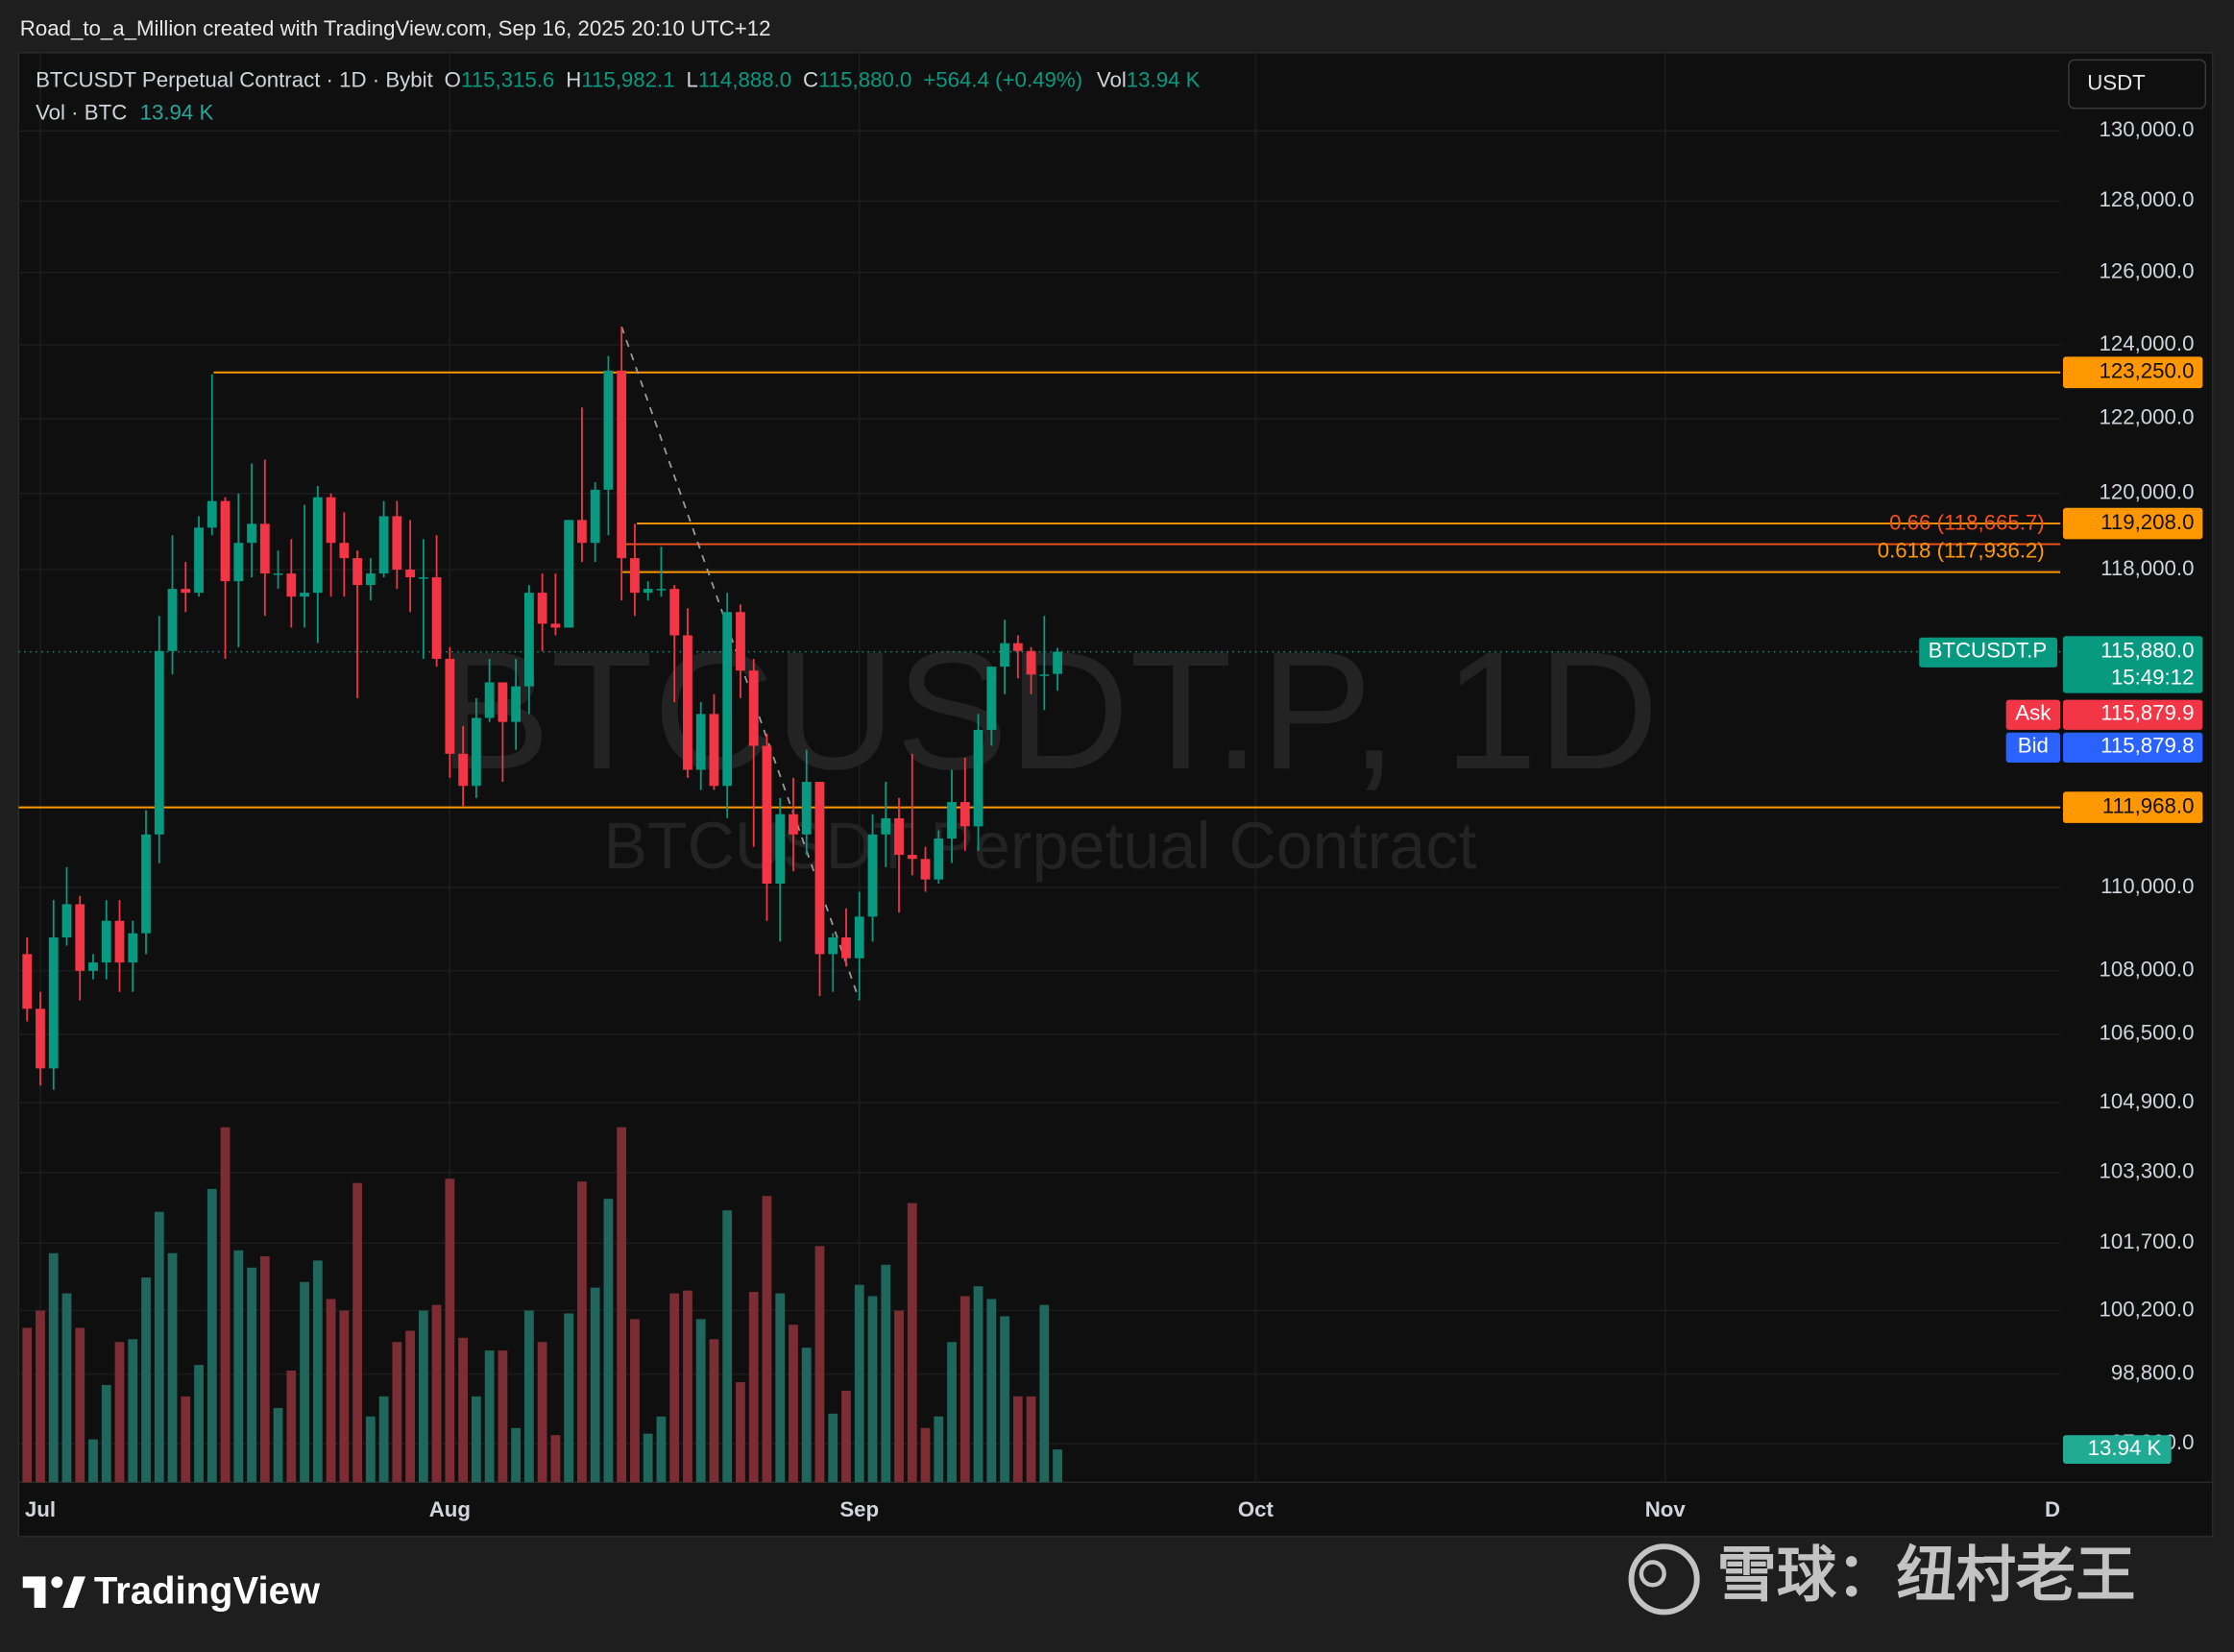 The width and height of the screenshot is (2234, 1652). I want to click on legend-item: 115,315.6, so click(507, 79).